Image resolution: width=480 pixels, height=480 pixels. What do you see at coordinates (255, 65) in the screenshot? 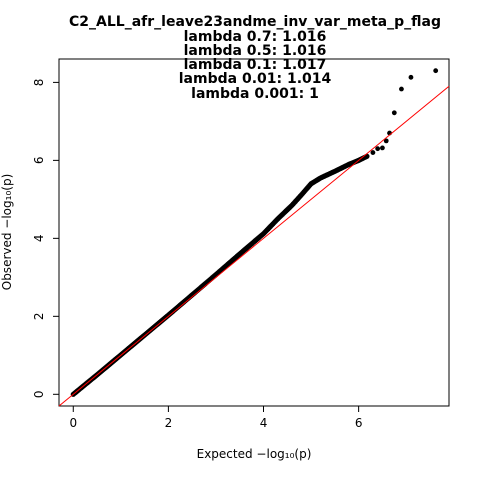
I see `lambda-line-2: lambda 0.1: 1.017` at bounding box center [255, 65].